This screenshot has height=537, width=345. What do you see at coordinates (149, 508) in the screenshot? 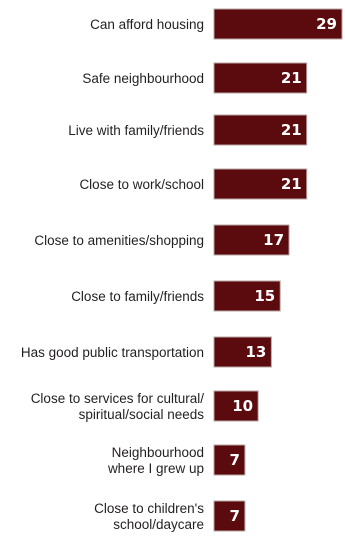
I see `category-label: Close to children's` at bounding box center [149, 508].